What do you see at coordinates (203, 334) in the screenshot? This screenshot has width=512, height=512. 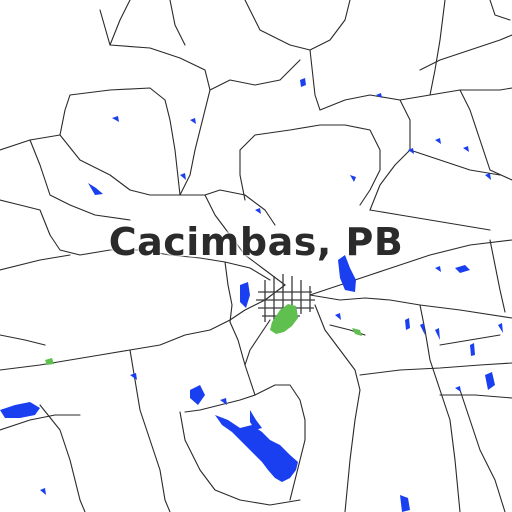 I see `green-areas` at bounding box center [203, 334].